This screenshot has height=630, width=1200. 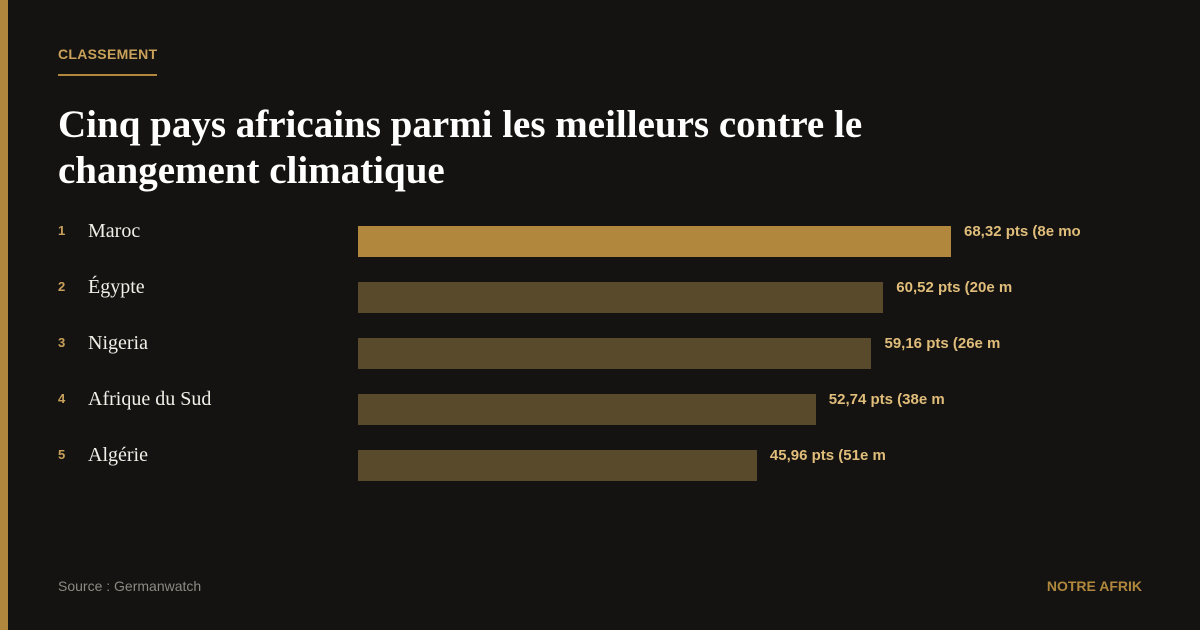 What do you see at coordinates (62, 454) in the screenshot?
I see `rank-number: 5` at bounding box center [62, 454].